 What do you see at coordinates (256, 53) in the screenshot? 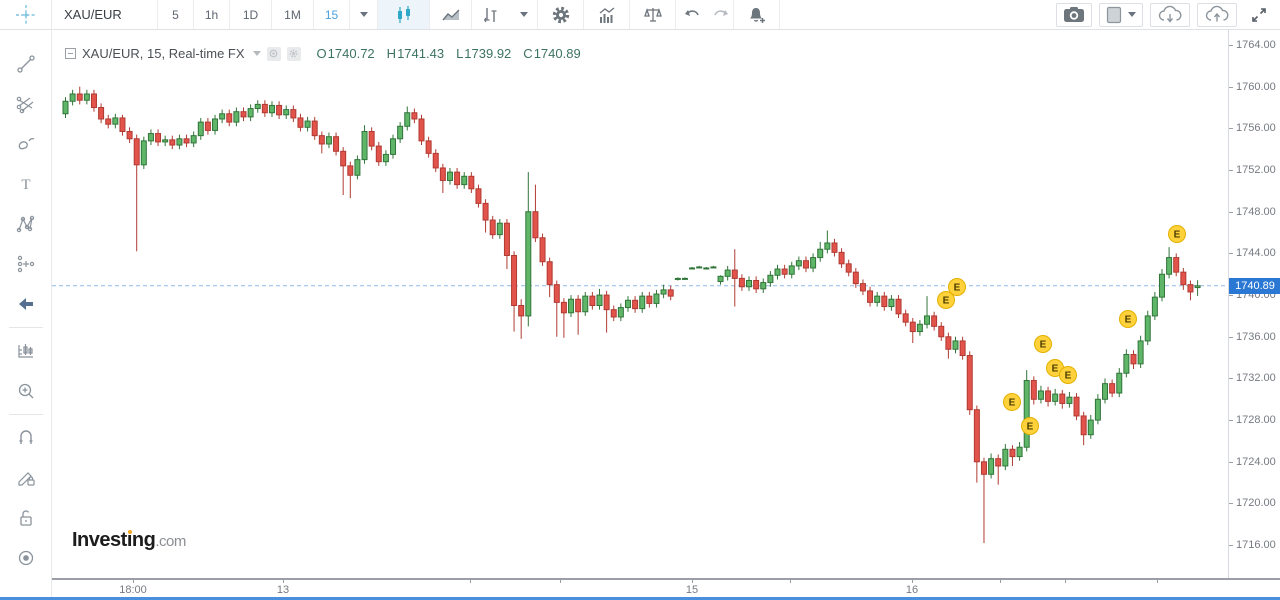
I see `chevron-down-icon` at bounding box center [256, 53].